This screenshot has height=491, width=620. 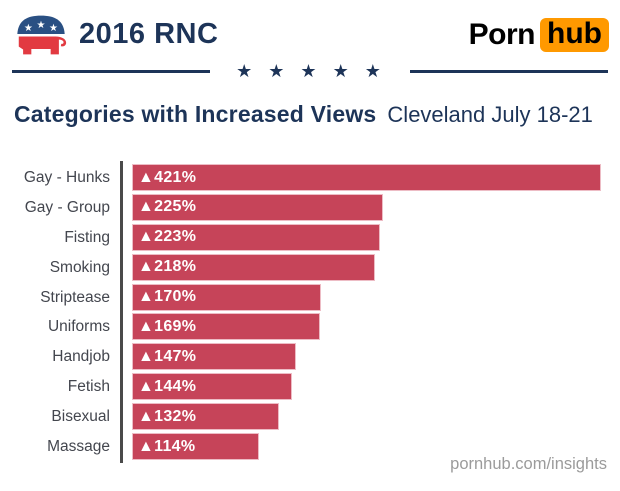 What do you see at coordinates (167, 267) in the screenshot?
I see `bar-value-label: ▲218%` at bounding box center [167, 267].